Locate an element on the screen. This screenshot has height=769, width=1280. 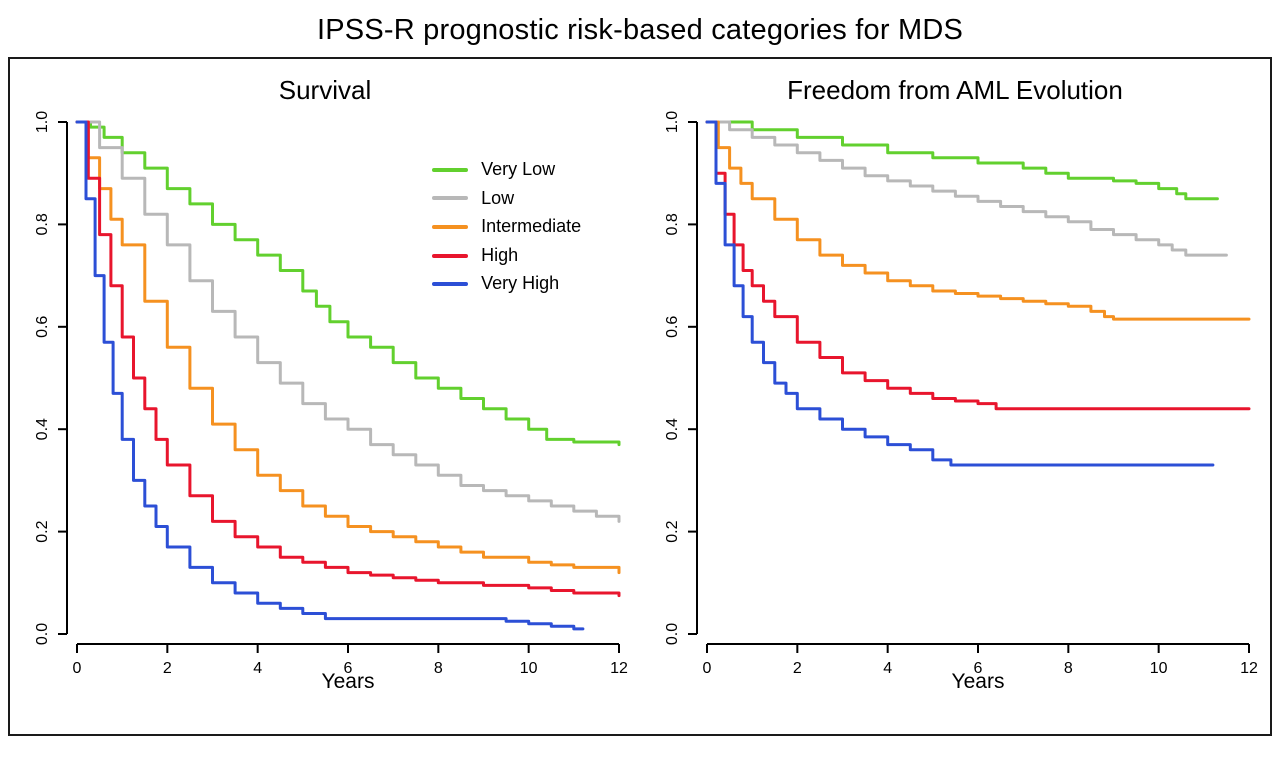
panel-aml-evolution-title: Freedom from AML Evolution is located at coordinates (955, 90).